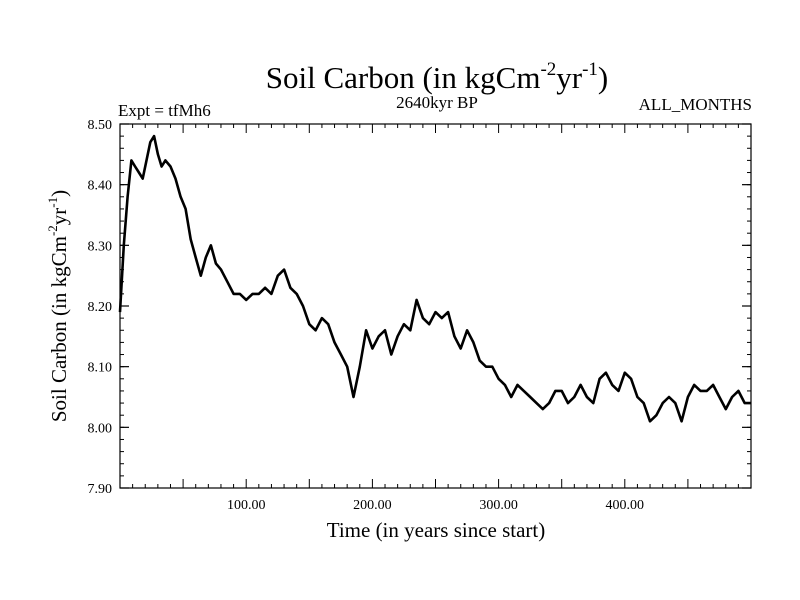 The image size is (800, 600). I want to click on y-tick-label: 8.30, so click(100, 246).